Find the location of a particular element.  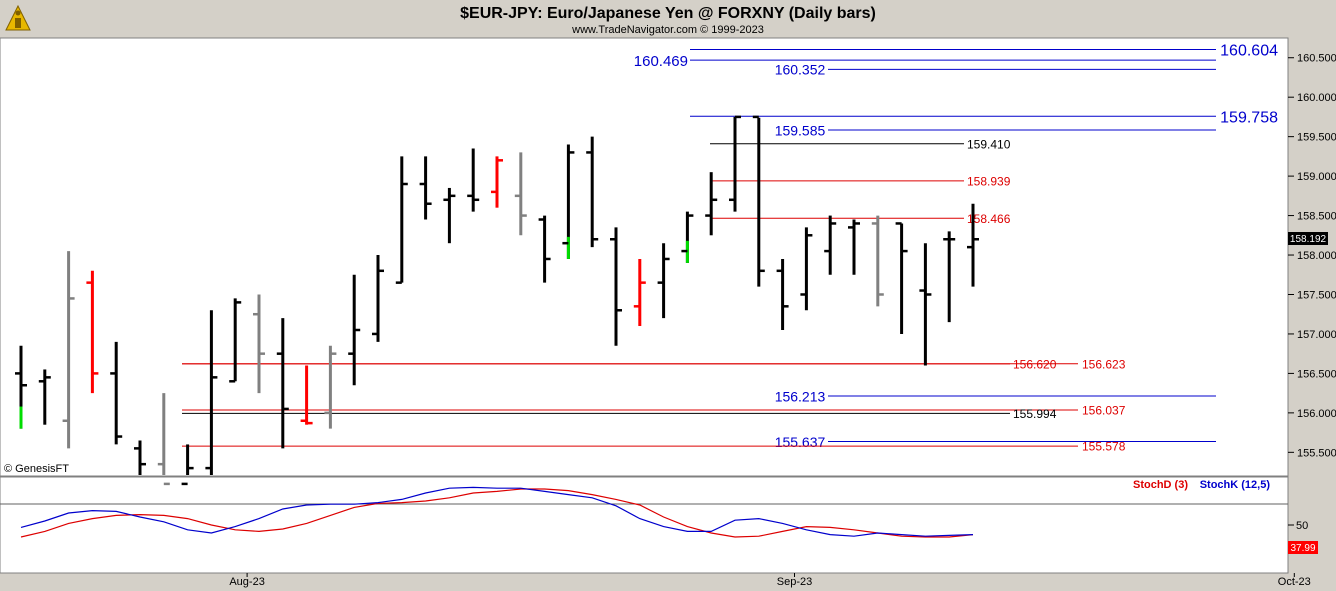

stoch-value-label: 37.99 is located at coordinates (1302, 548).